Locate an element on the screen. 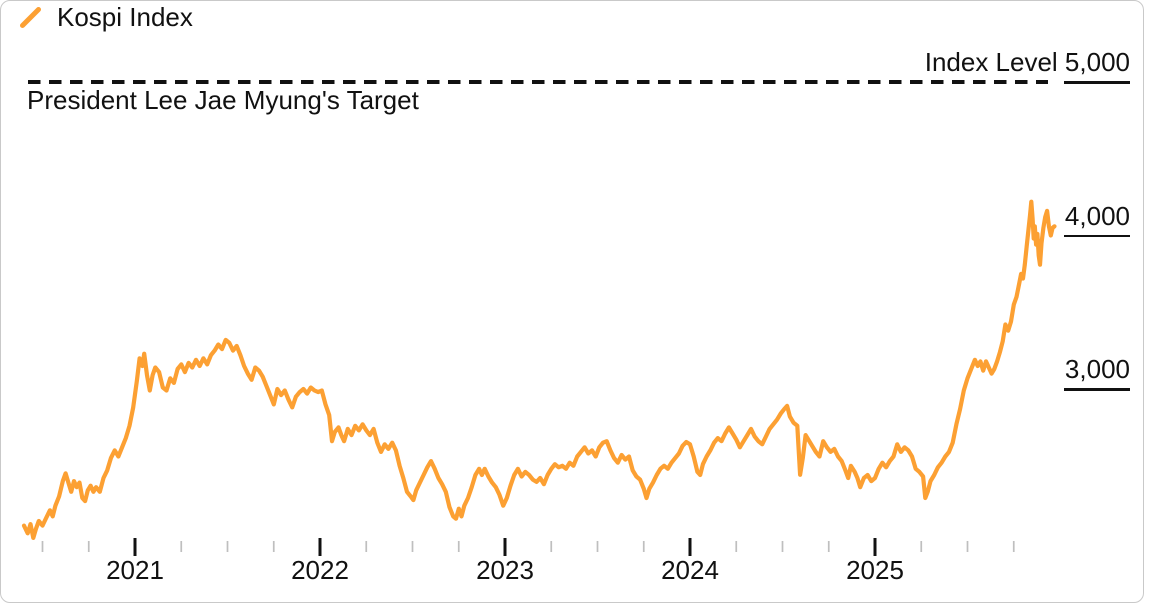 This screenshot has height=610, width=1150. line-series-icon is located at coordinates (30, 17).